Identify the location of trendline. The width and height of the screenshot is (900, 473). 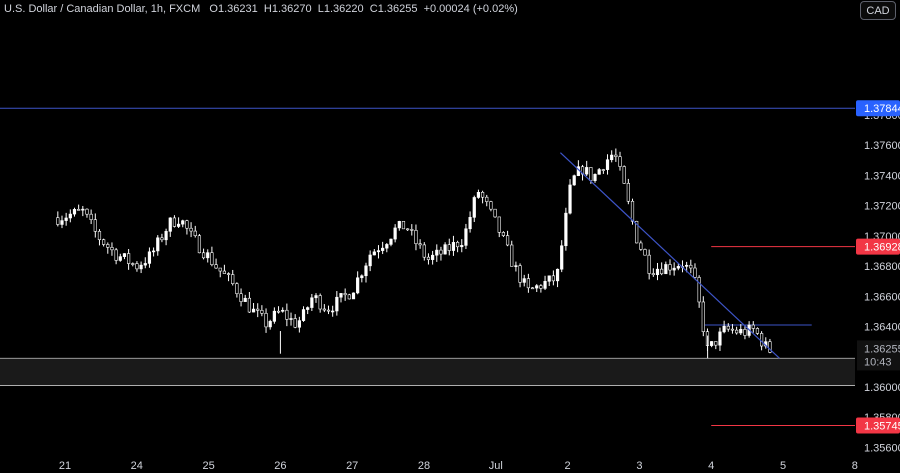
(670, 255).